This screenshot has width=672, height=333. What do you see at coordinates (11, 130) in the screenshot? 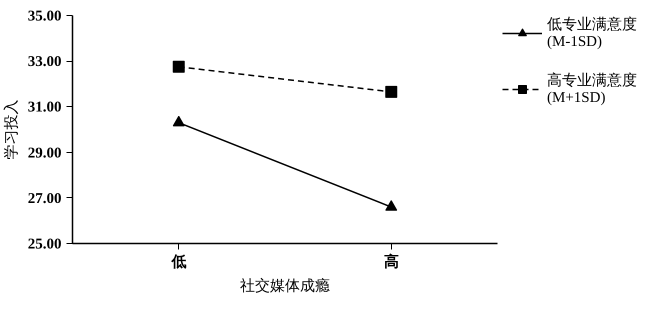
I see `y-axis-title: 学习投入` at bounding box center [11, 130].